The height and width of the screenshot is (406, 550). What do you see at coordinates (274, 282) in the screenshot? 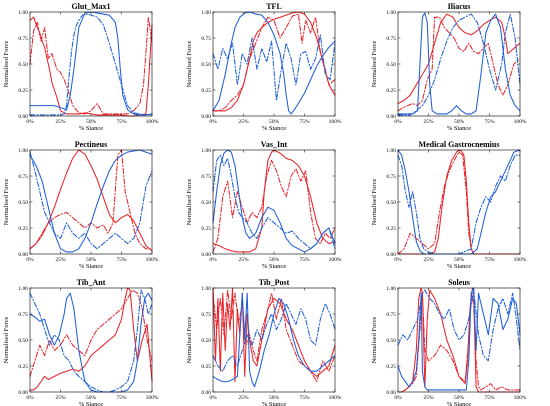
I see `chart-title: Tib_Post` at bounding box center [274, 282].